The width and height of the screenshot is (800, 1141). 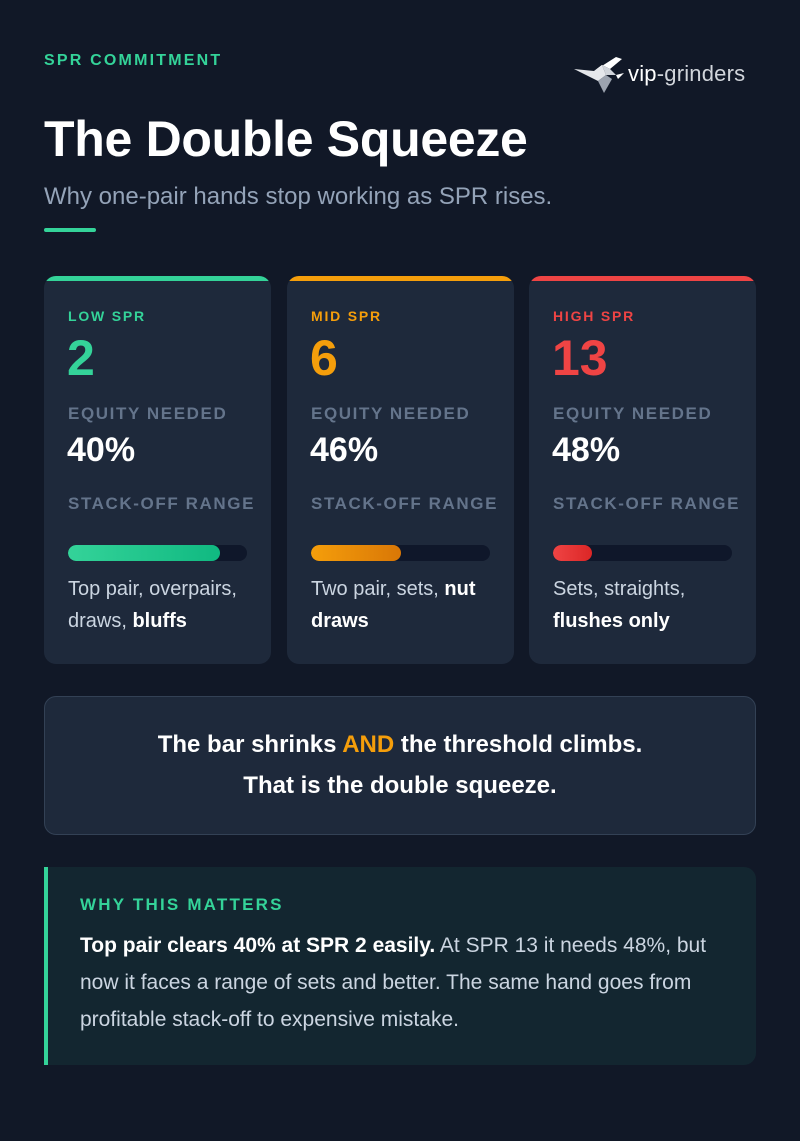 I want to click on eyebrow: SPR COMMITMENT, so click(x=133, y=60).